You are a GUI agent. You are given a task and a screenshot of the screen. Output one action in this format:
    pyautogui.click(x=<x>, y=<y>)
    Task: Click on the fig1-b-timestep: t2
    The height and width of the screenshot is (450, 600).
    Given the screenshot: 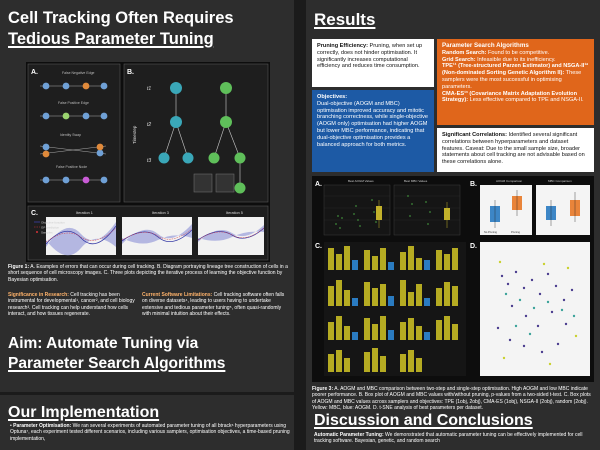 What is the action you would take?
    pyautogui.click(x=149, y=125)
    